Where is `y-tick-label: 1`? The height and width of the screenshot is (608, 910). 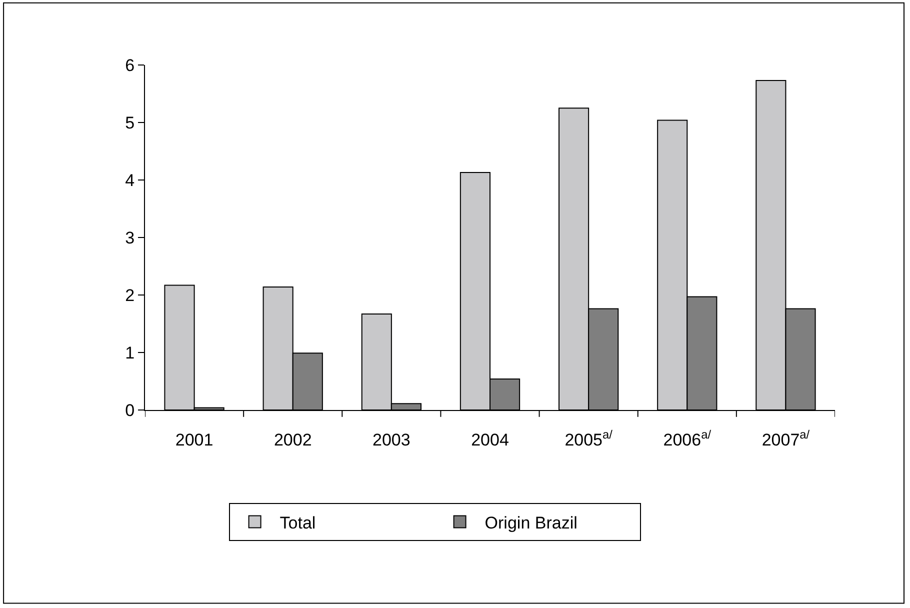
y-tick-label: 1 is located at coordinates (130, 352).